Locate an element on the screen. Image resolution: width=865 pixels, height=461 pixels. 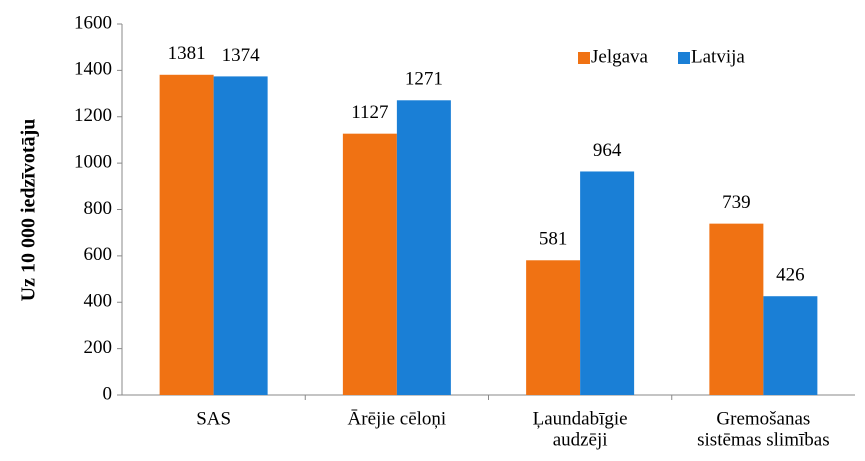
value-label: 964 is located at coordinates (607, 150).